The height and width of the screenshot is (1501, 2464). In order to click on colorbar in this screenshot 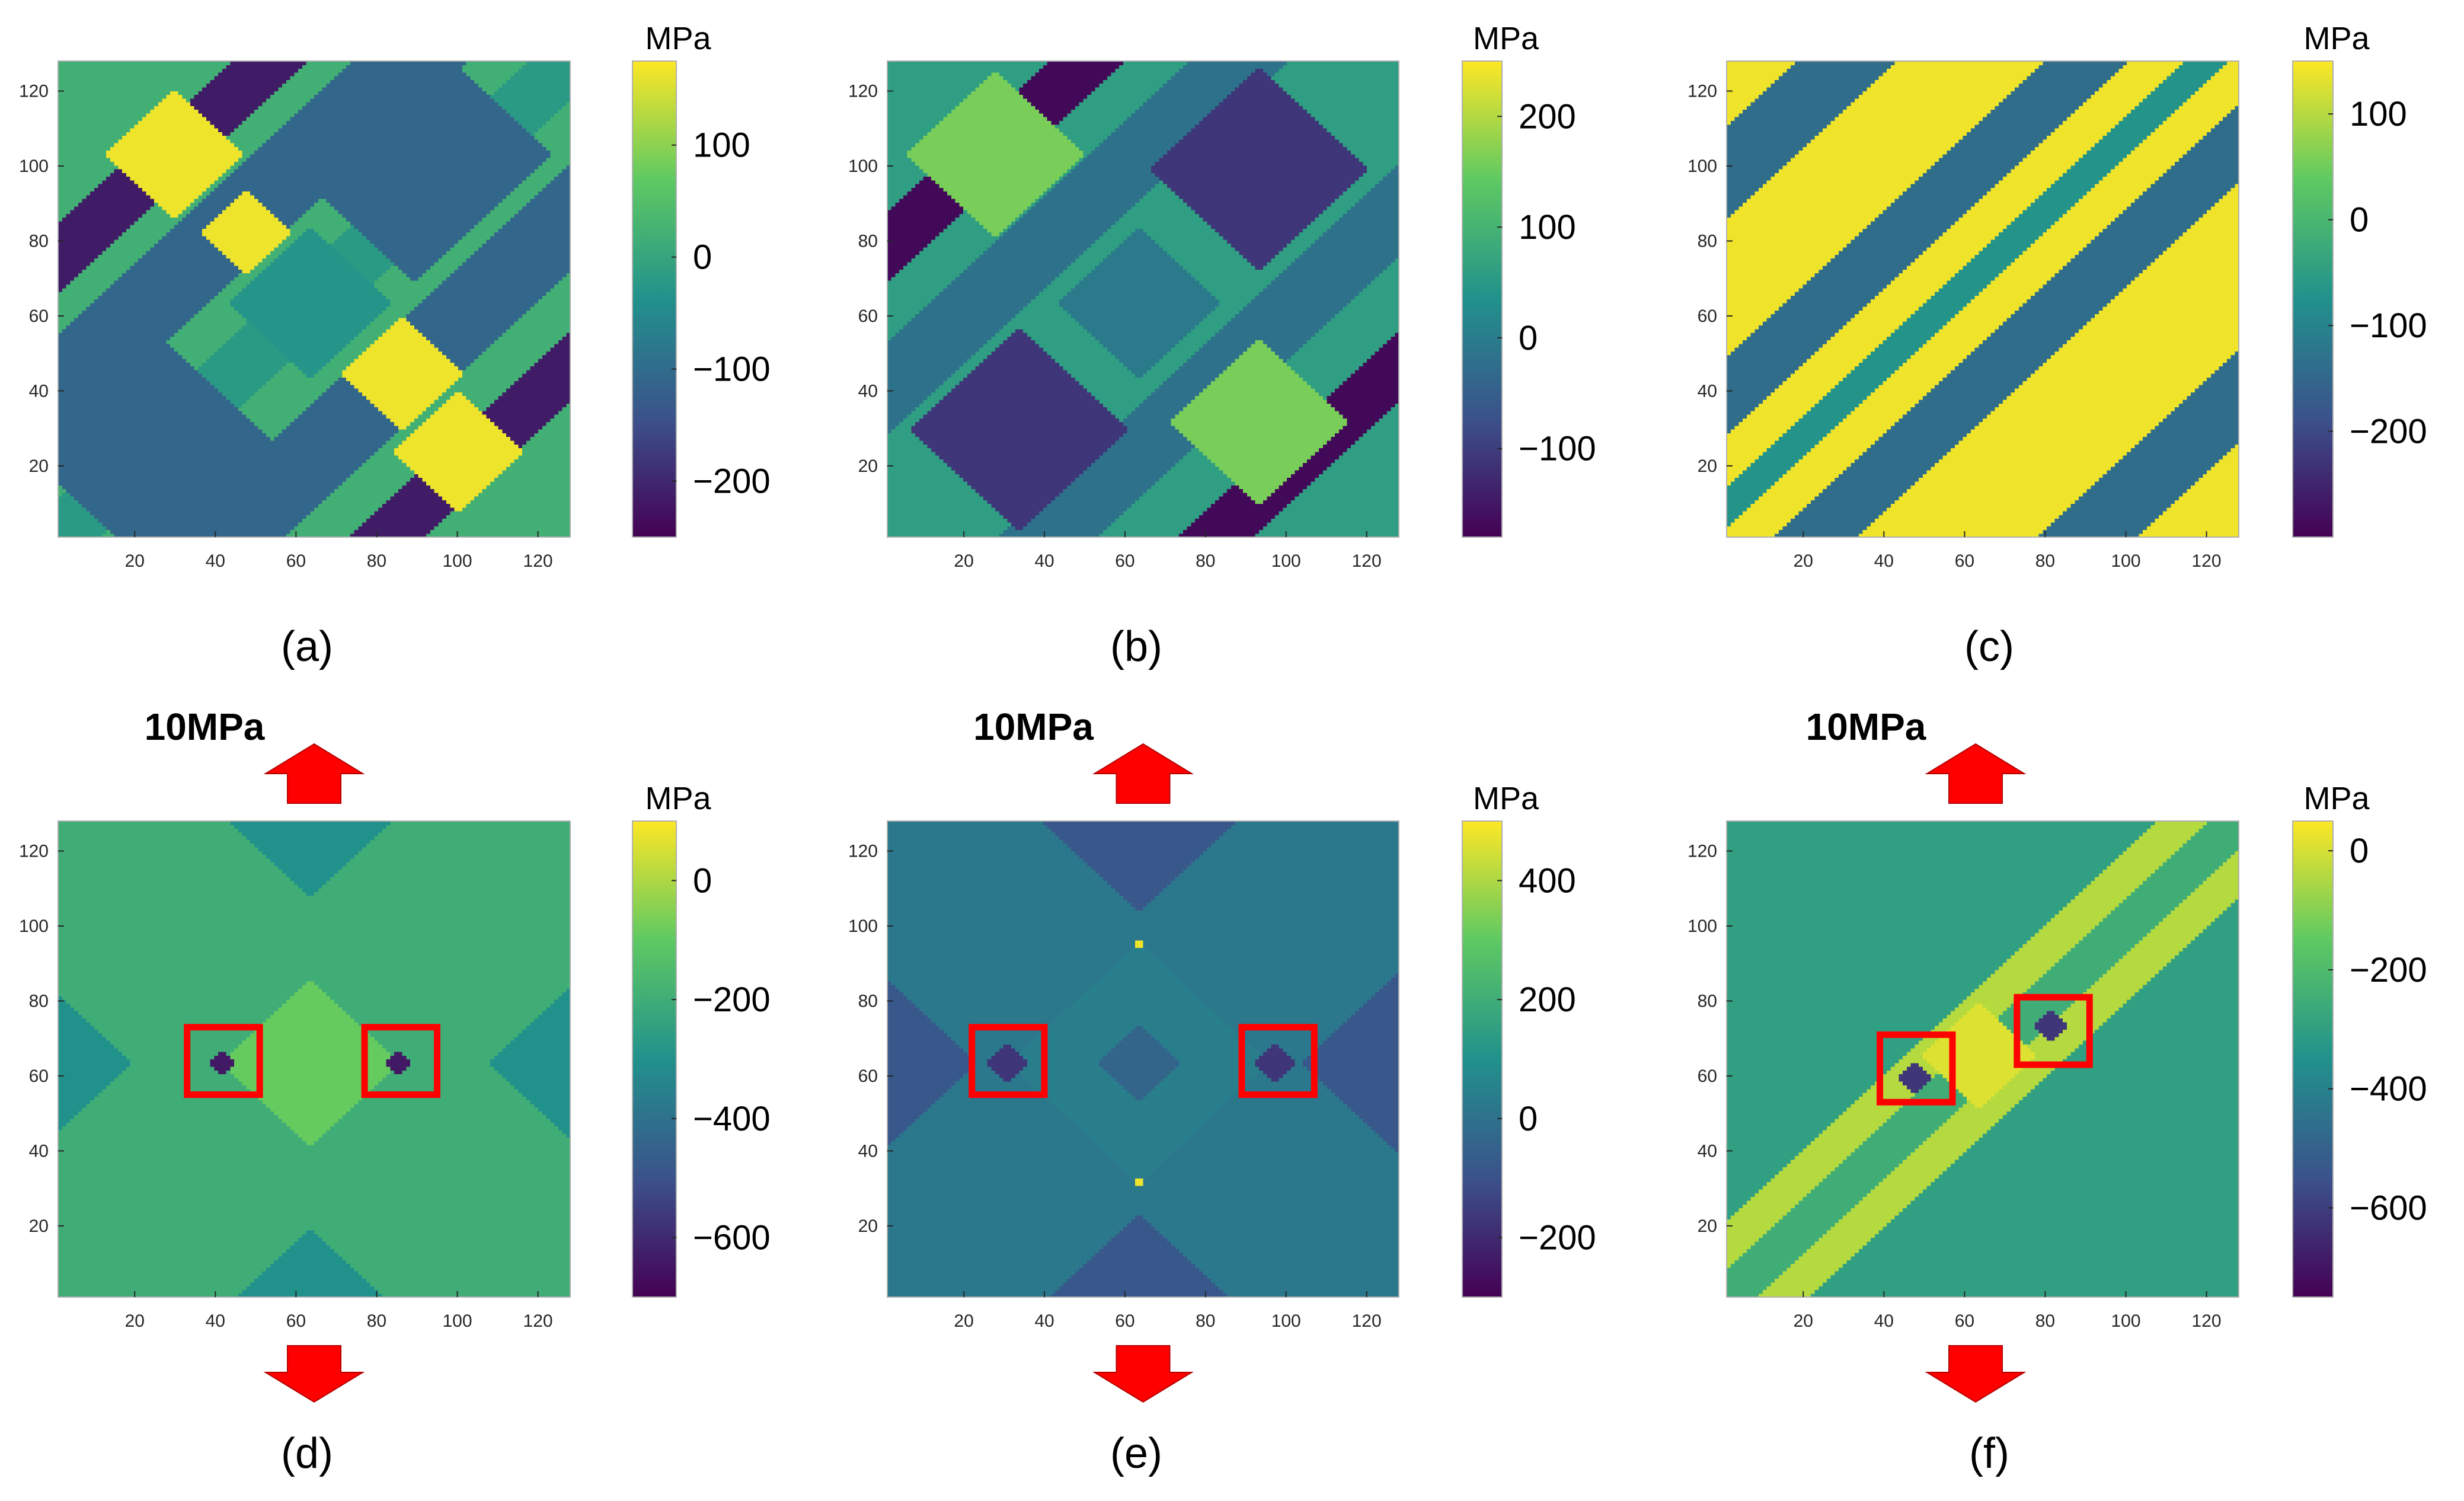, I will do `click(1483, 1059)`.